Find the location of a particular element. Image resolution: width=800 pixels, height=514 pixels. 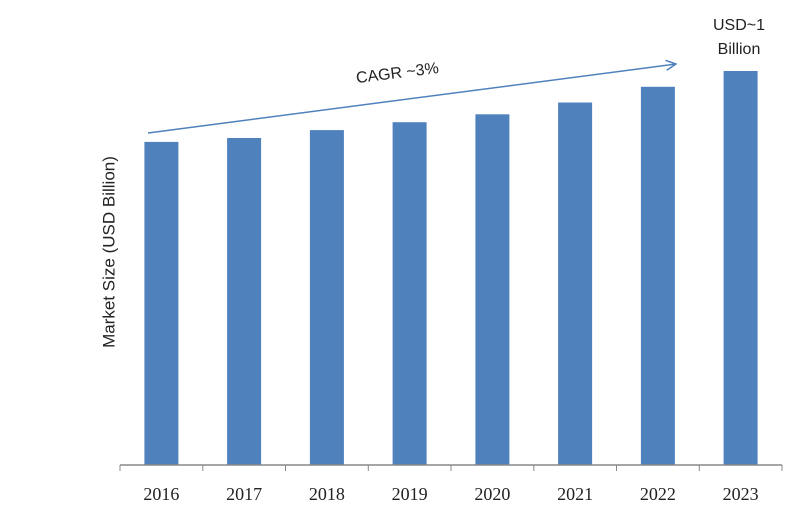

x-axis is located at coordinates (451, 467).